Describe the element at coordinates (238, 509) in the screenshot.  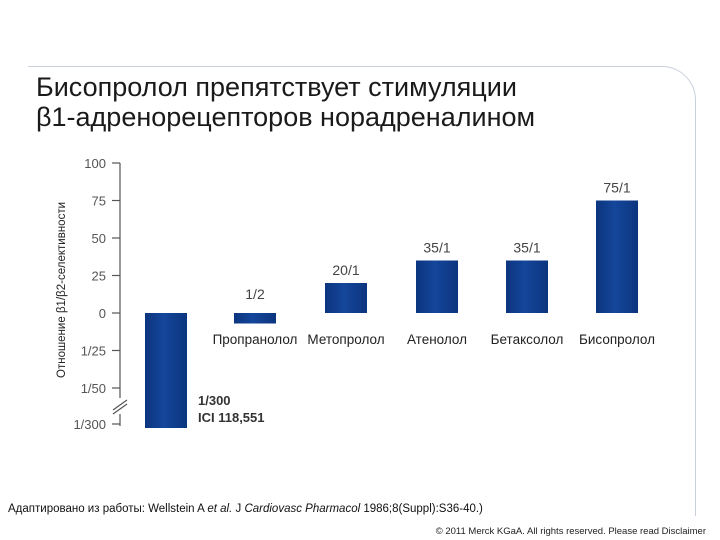
I see `source-mid: J` at that location.